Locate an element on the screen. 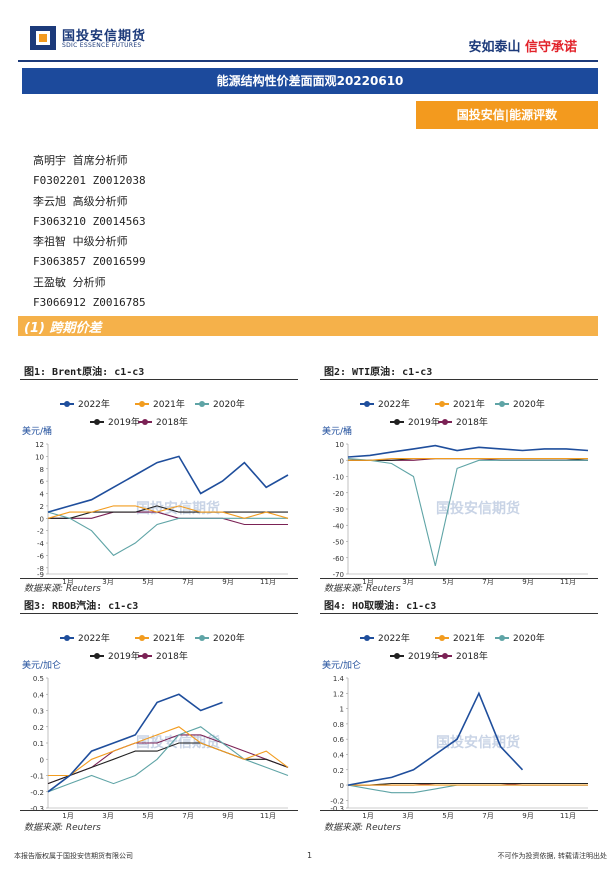  y-tick-label: 1.4 is located at coordinates (339, 679).